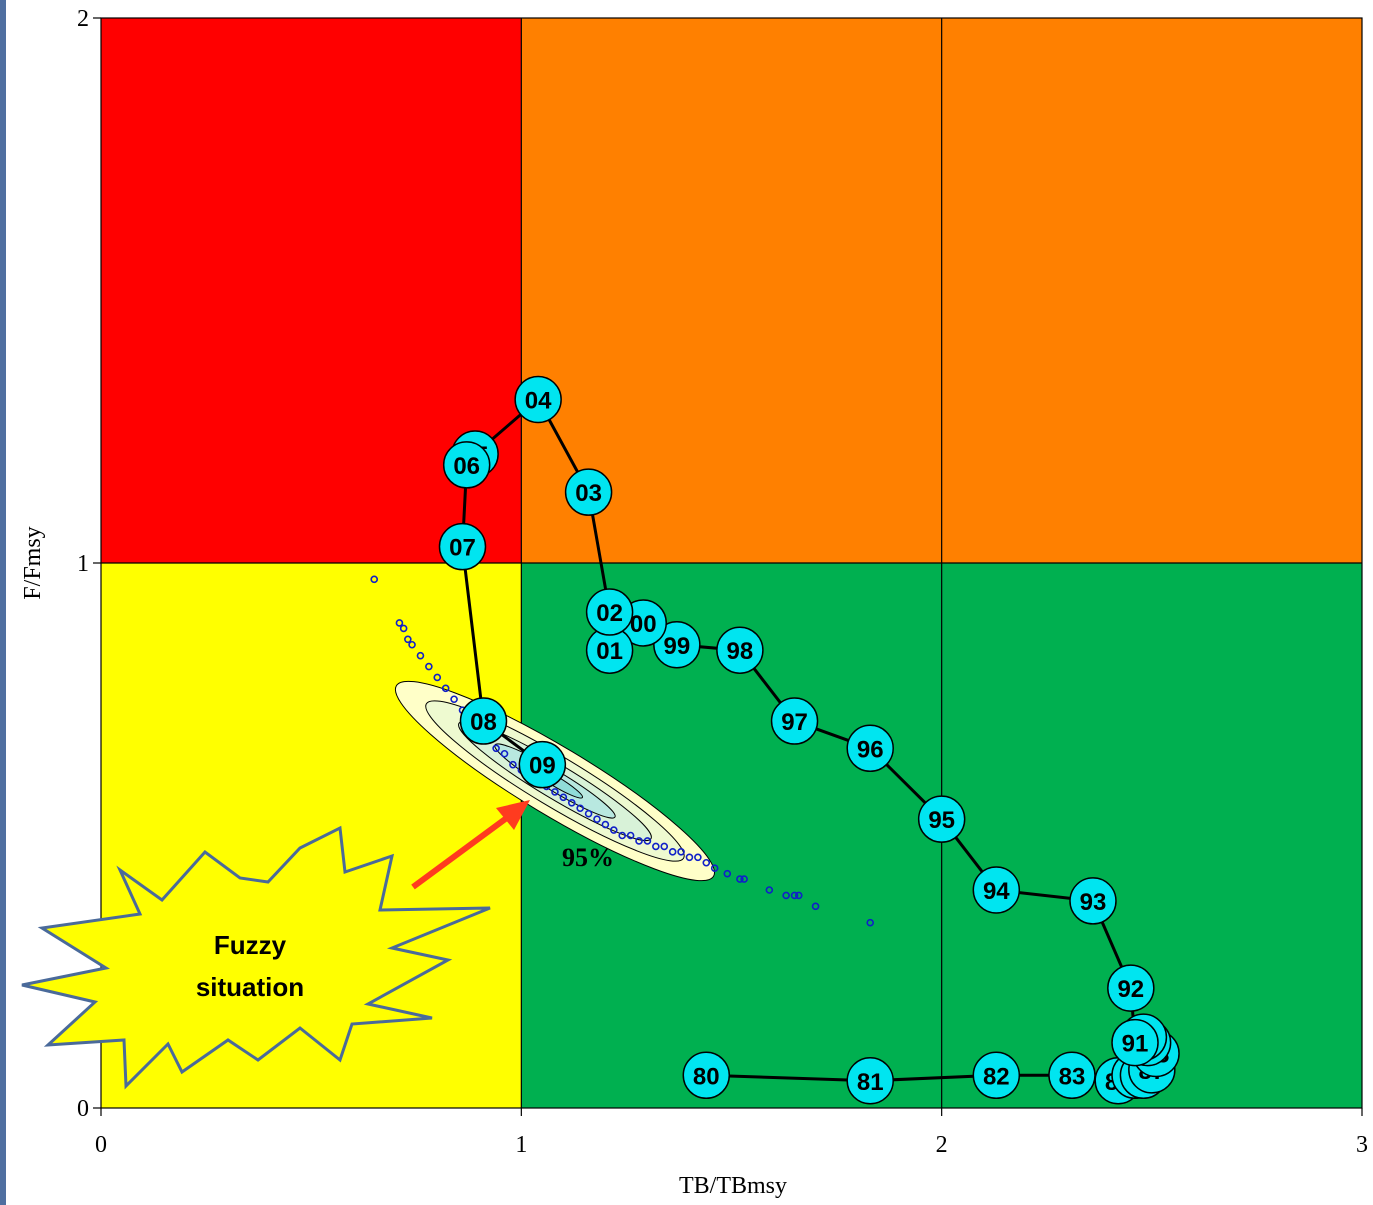 The height and width of the screenshot is (1205, 1373). I want to click on year-marker-92: 92, so click(1131, 988).